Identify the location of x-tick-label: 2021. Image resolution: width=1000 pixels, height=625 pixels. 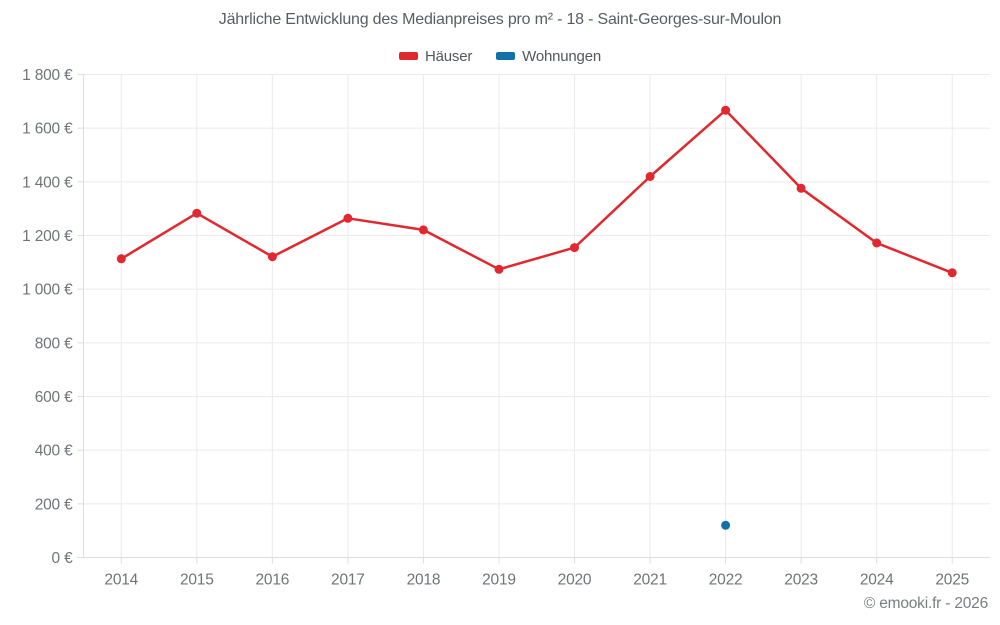
(650, 580).